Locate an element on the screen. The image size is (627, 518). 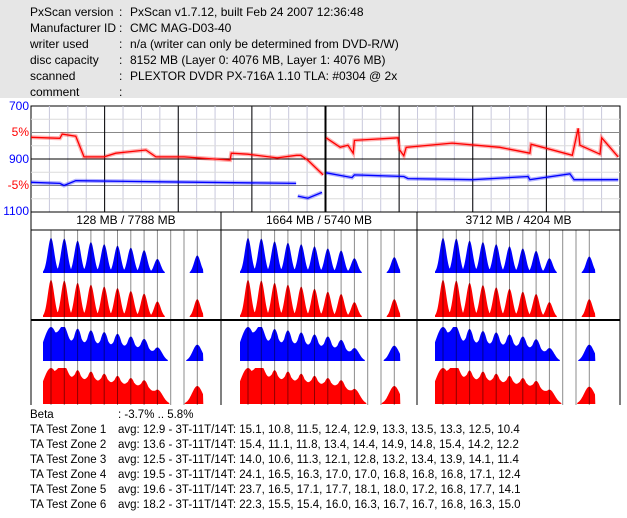
axis-label-minus5pct: -5% is located at coordinates (18, 185).